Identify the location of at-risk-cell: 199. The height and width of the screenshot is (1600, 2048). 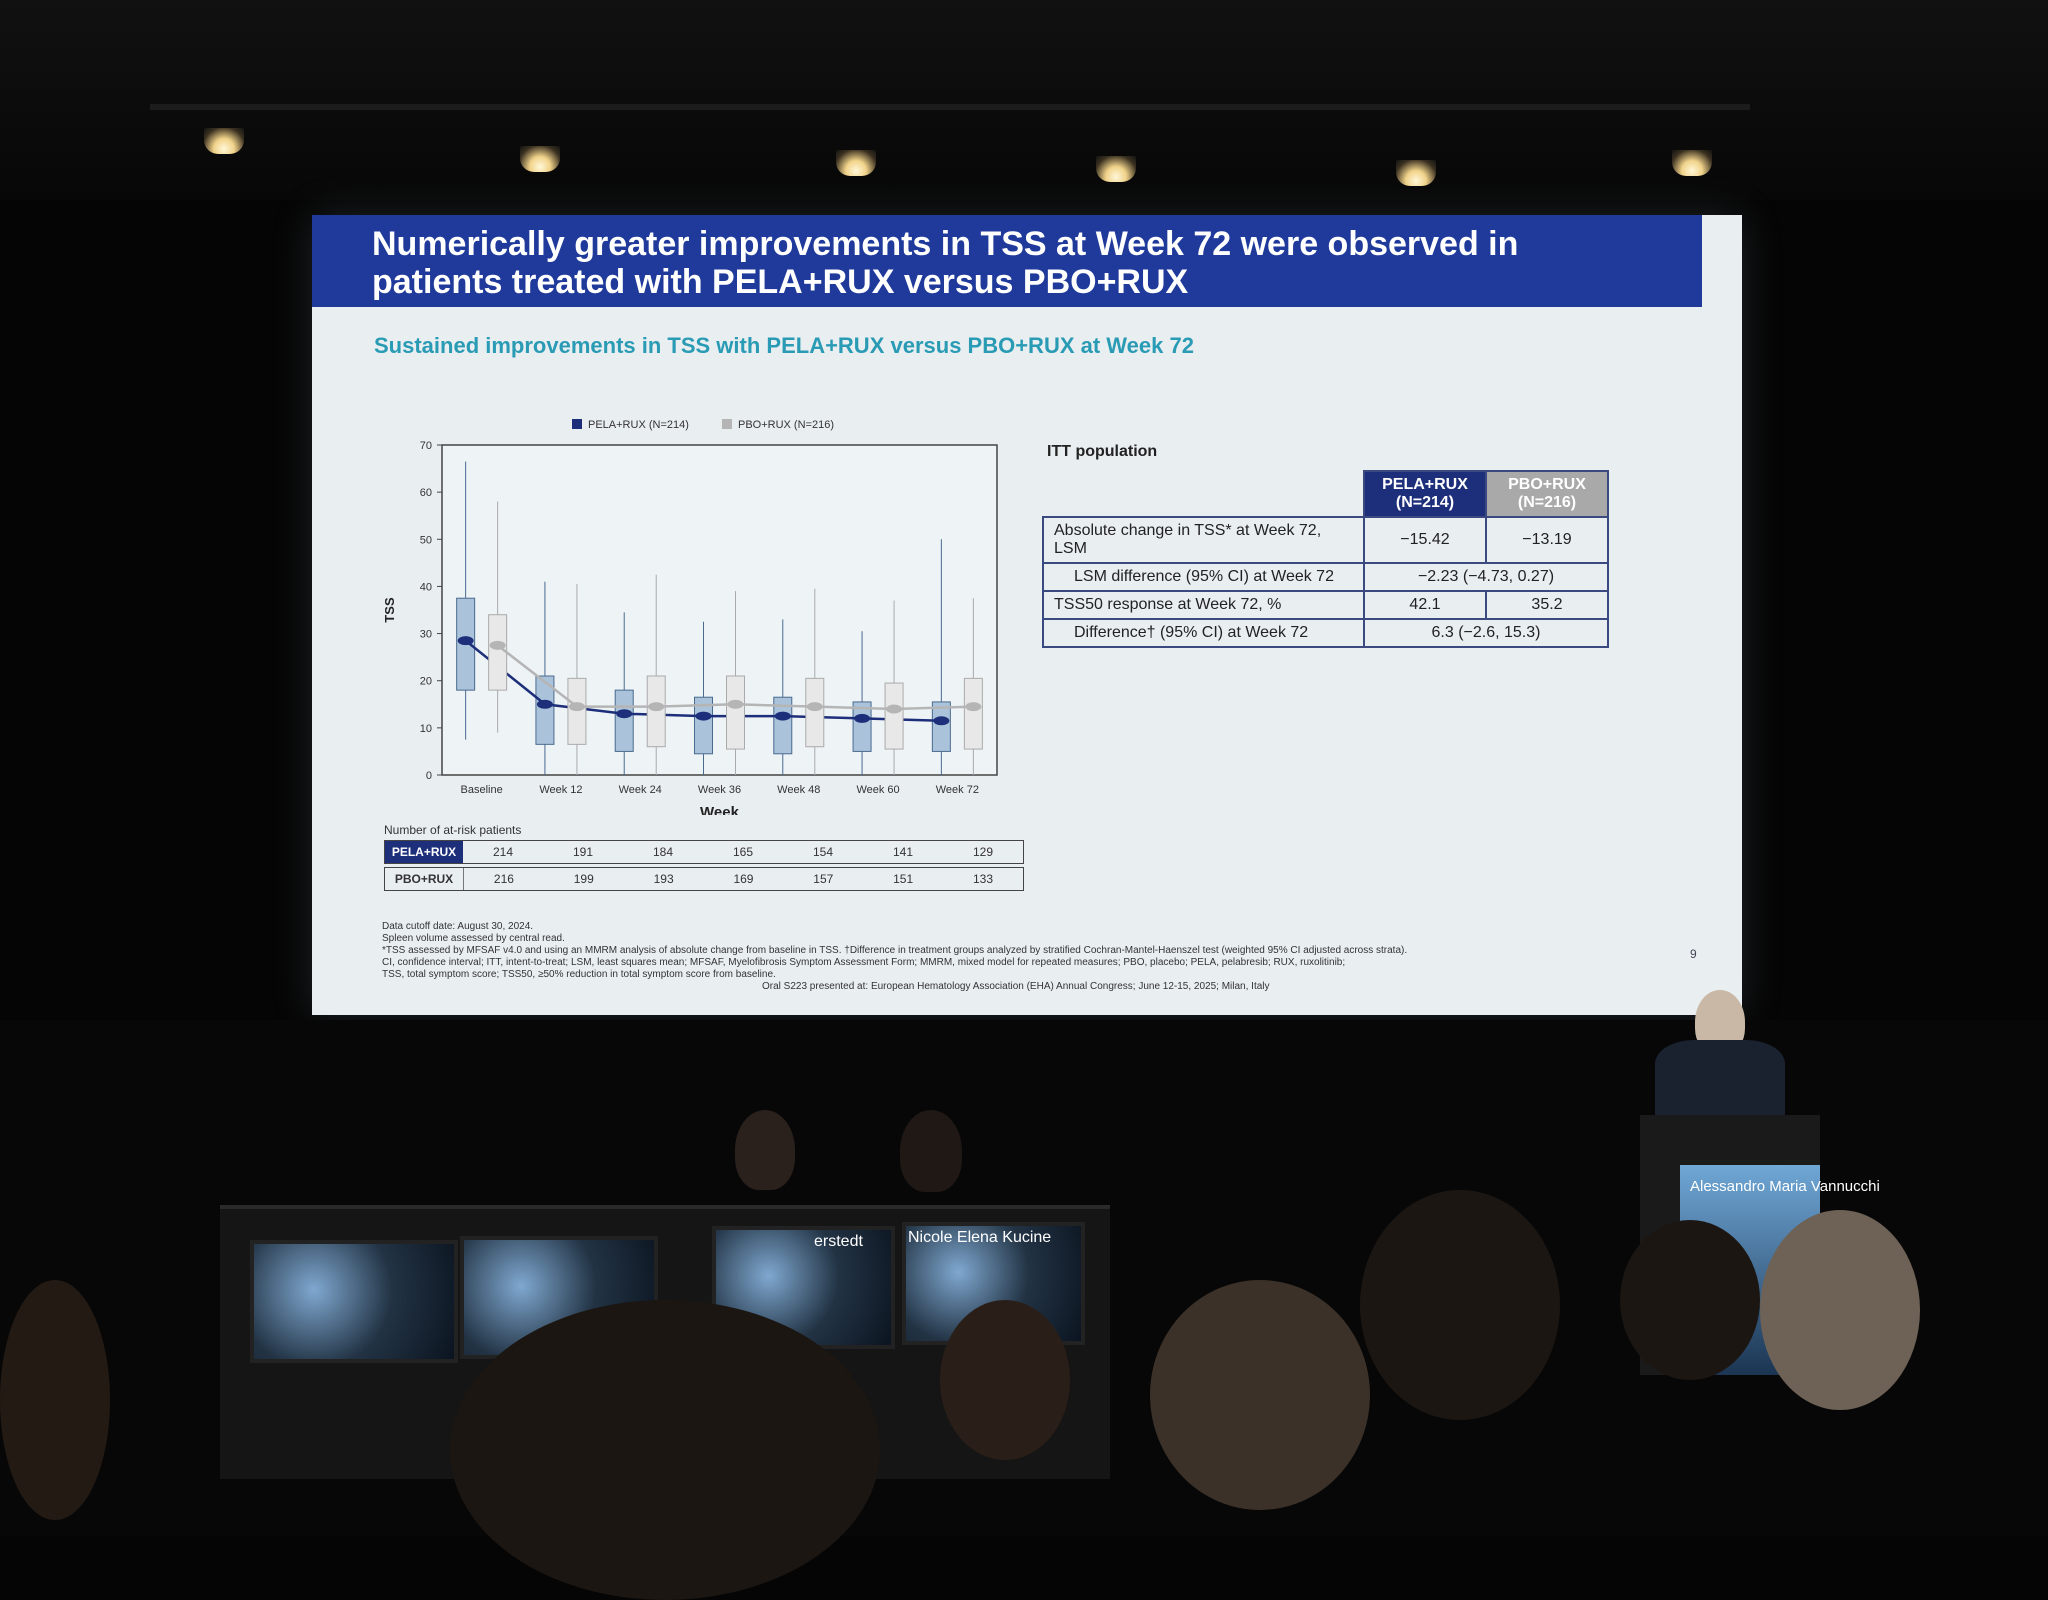
(583, 879).